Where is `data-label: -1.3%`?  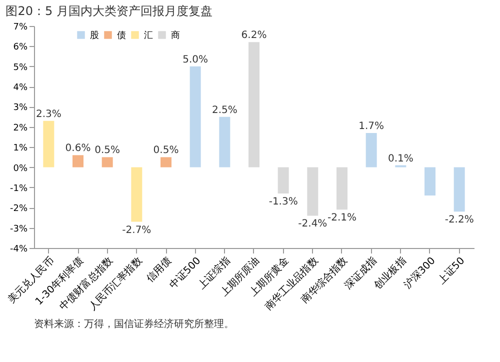
data-label: -1.3% is located at coordinates (283, 202).